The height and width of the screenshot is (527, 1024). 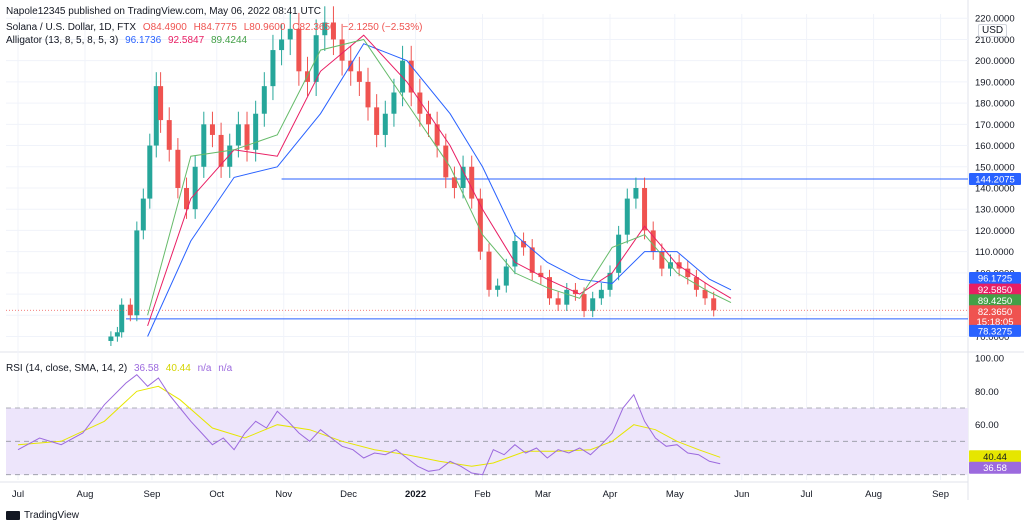 I want to click on rsi-na-2: n/a, so click(x=225, y=368).